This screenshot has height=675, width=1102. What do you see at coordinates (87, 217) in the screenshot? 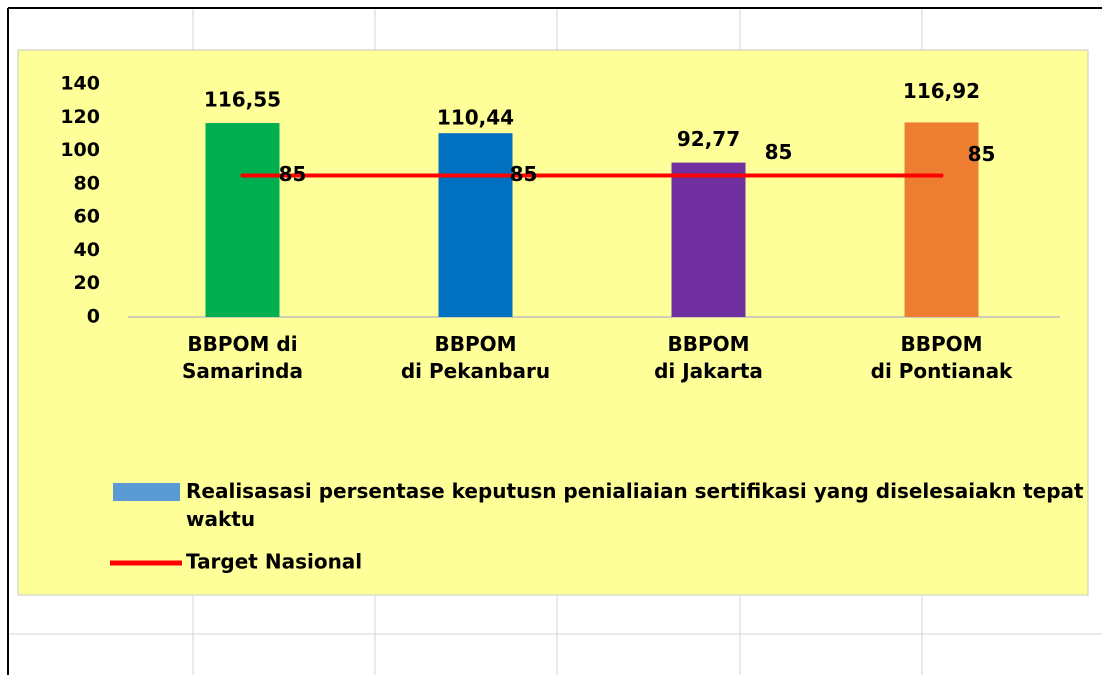
I see `y-tick-label: 60` at bounding box center [87, 217].